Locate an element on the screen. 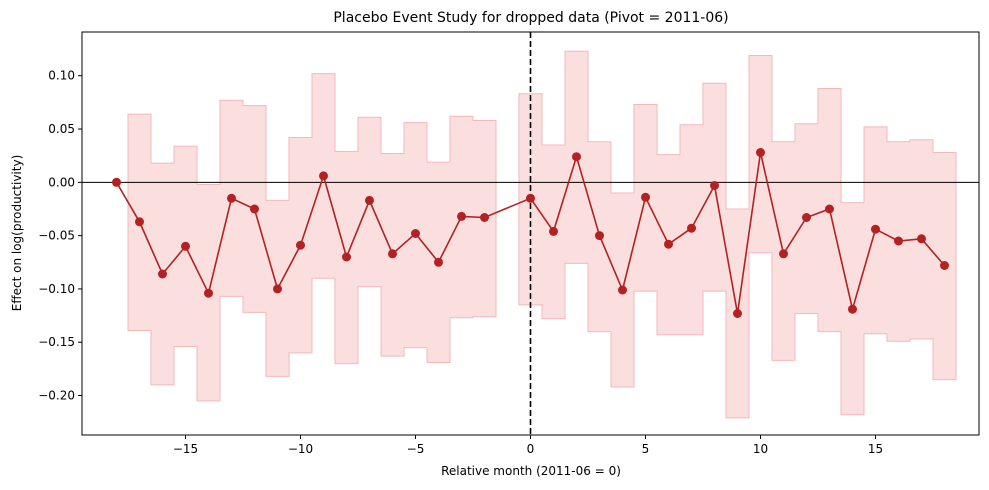 Image resolution: width=989 pixels, height=490 pixels. x-axis-label: Relative month (2011-06 = 0) is located at coordinates (531, 471).